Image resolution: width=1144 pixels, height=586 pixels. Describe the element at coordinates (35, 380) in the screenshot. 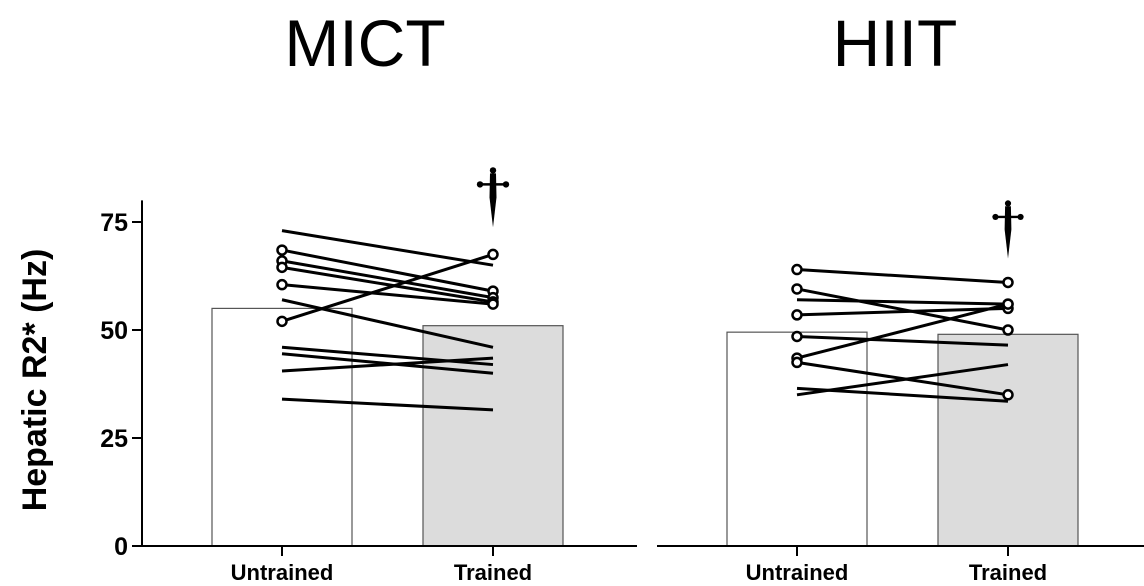

I see `y-axis-label: Hepatic R2* (Hz)` at that location.